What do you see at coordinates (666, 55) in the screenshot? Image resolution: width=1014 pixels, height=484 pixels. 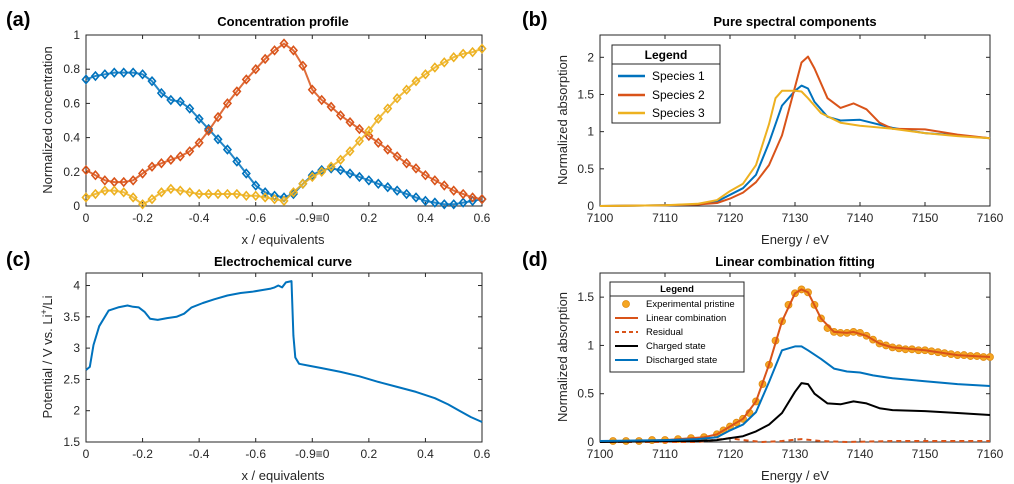 I see `panel-b-legend-title: Legend` at bounding box center [666, 55].